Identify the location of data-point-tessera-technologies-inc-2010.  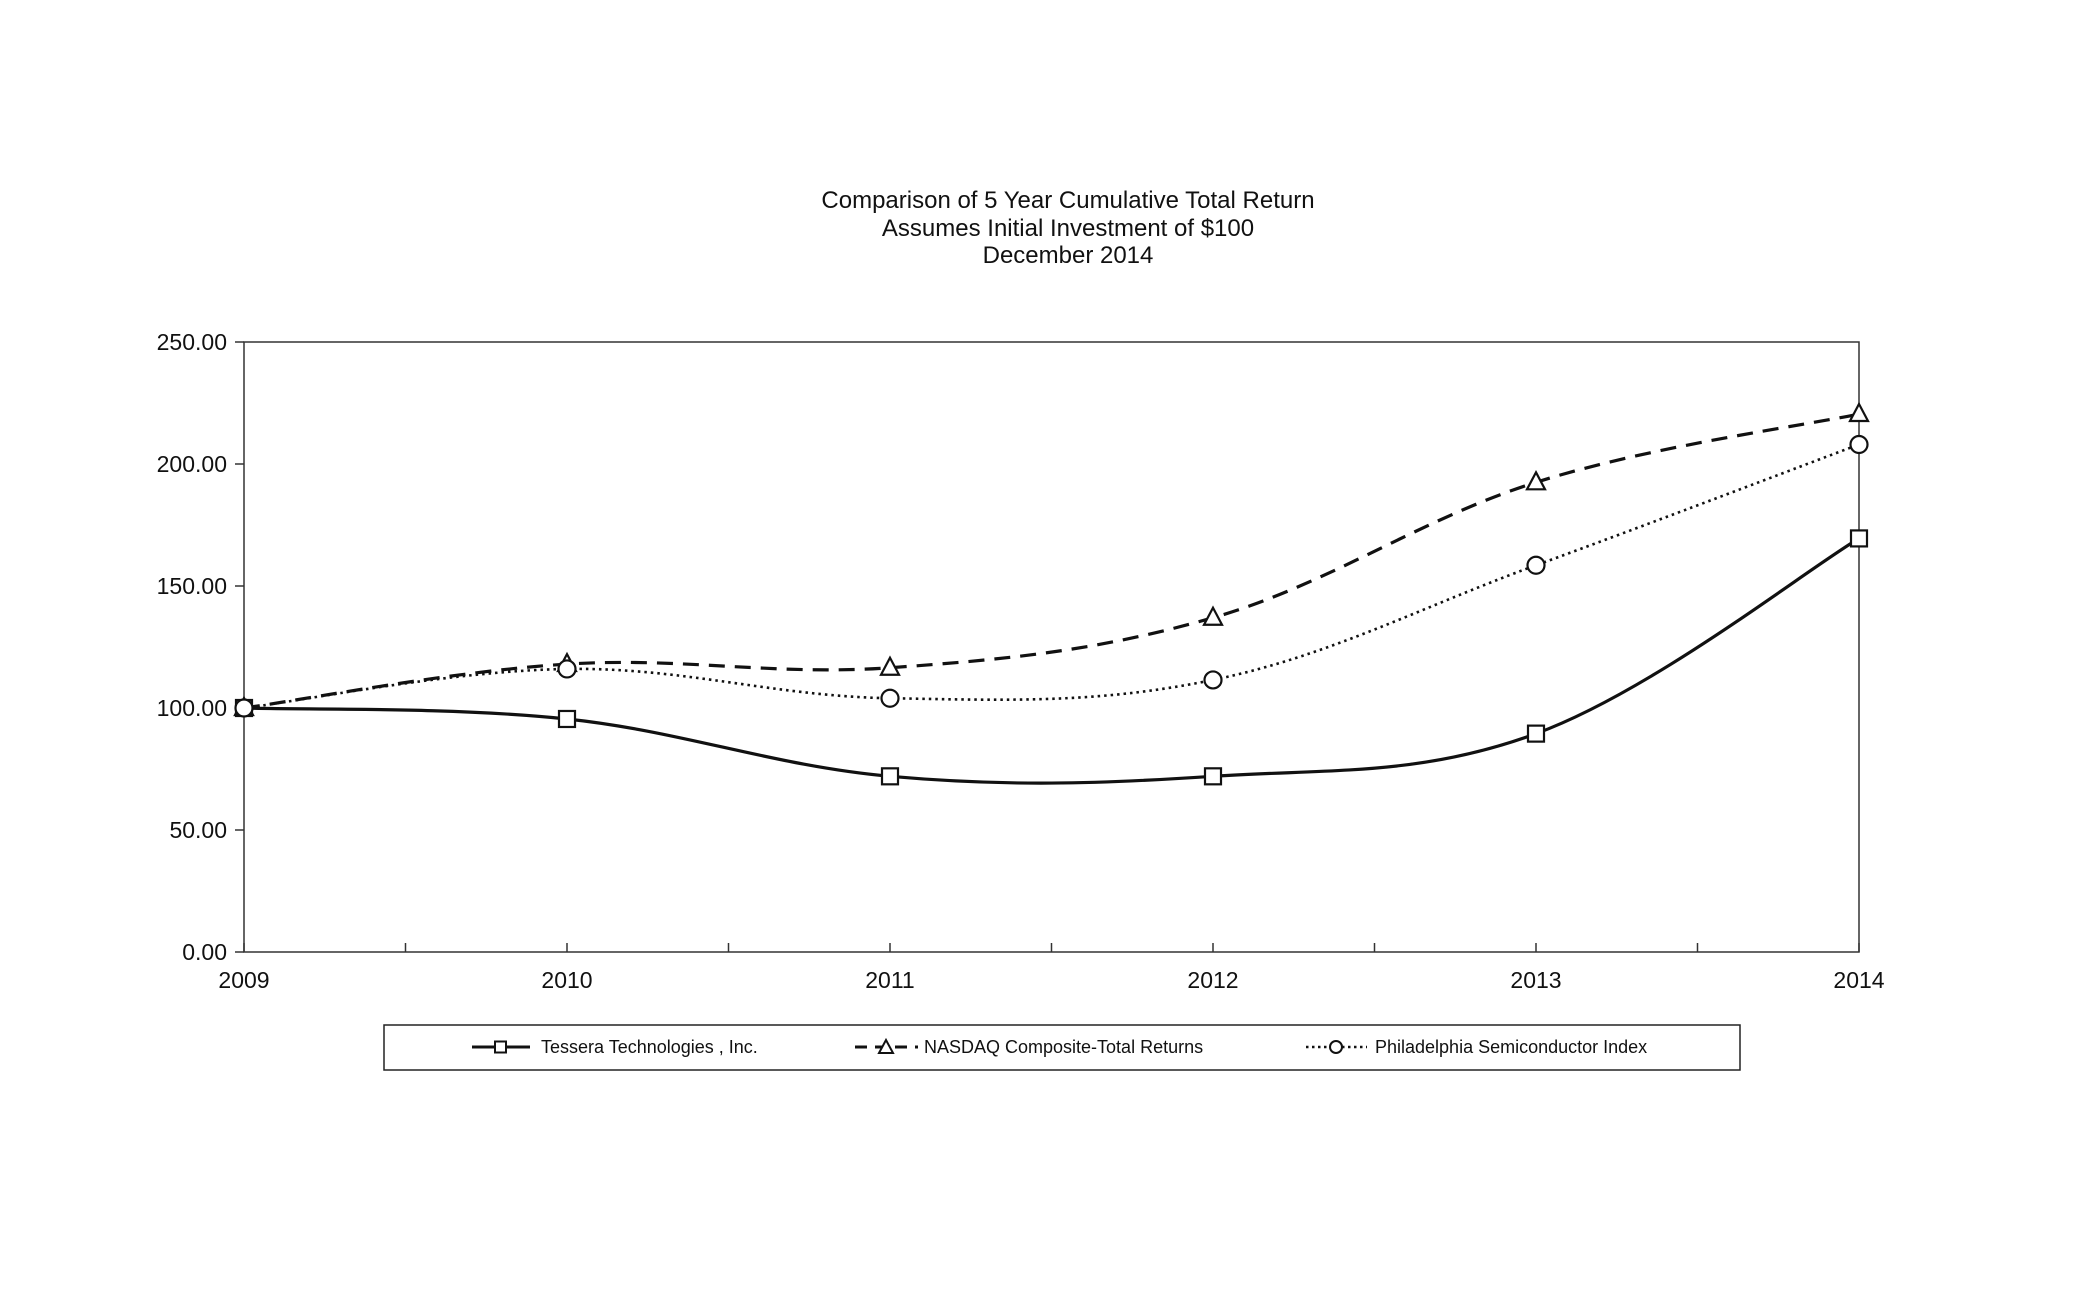
(567, 719).